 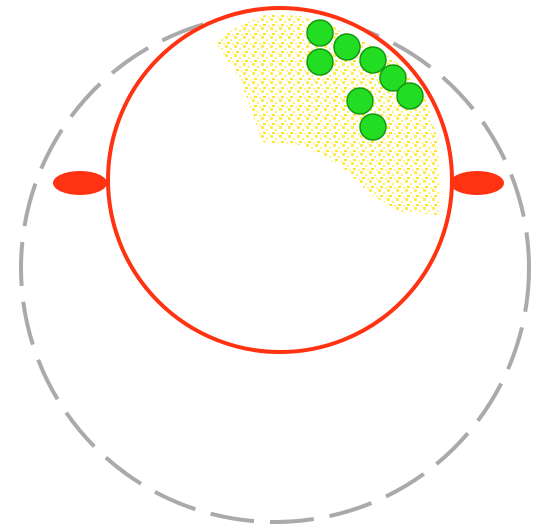 I want to click on left-handle, so click(x=80, y=183).